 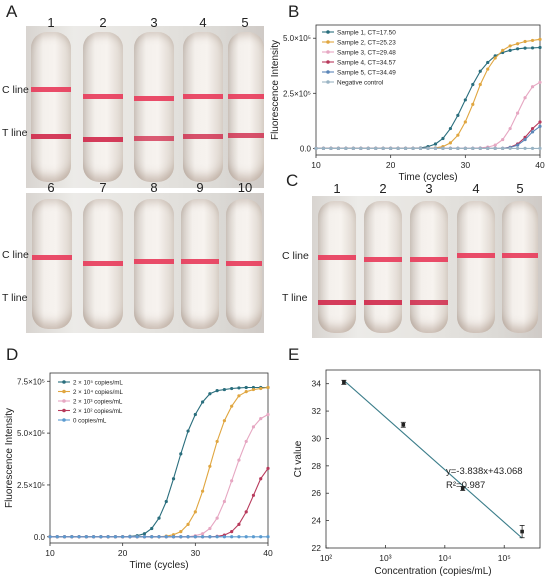 I want to click on y-tick-label: 22, so click(x=317, y=548).